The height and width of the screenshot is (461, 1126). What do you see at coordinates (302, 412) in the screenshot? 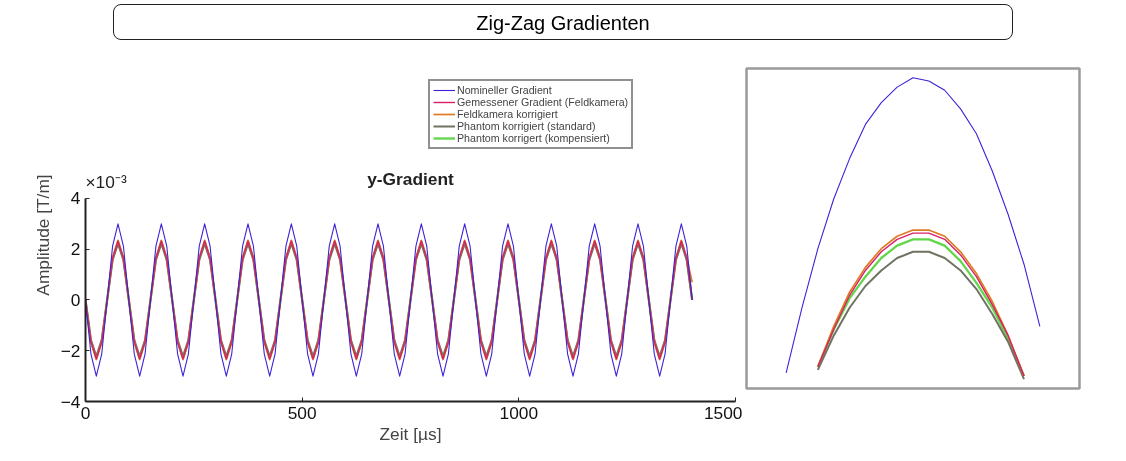
I see `x-tick-label: 500` at bounding box center [302, 412].